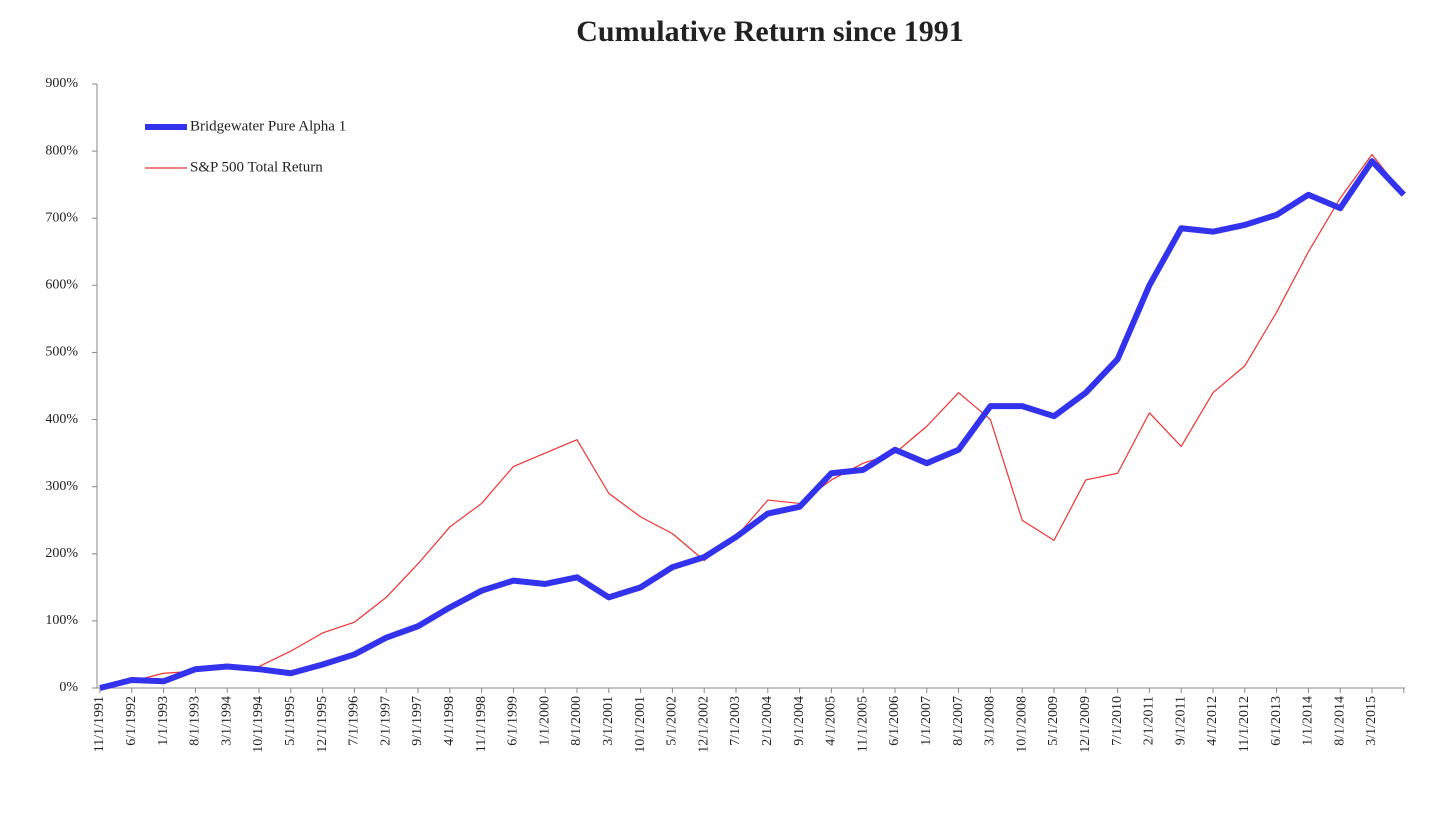 Image resolution: width=1440 pixels, height=813 pixels. Describe the element at coordinates (767, 721) in the screenshot. I see `x-tick-label: 2/1/2004` at that location.